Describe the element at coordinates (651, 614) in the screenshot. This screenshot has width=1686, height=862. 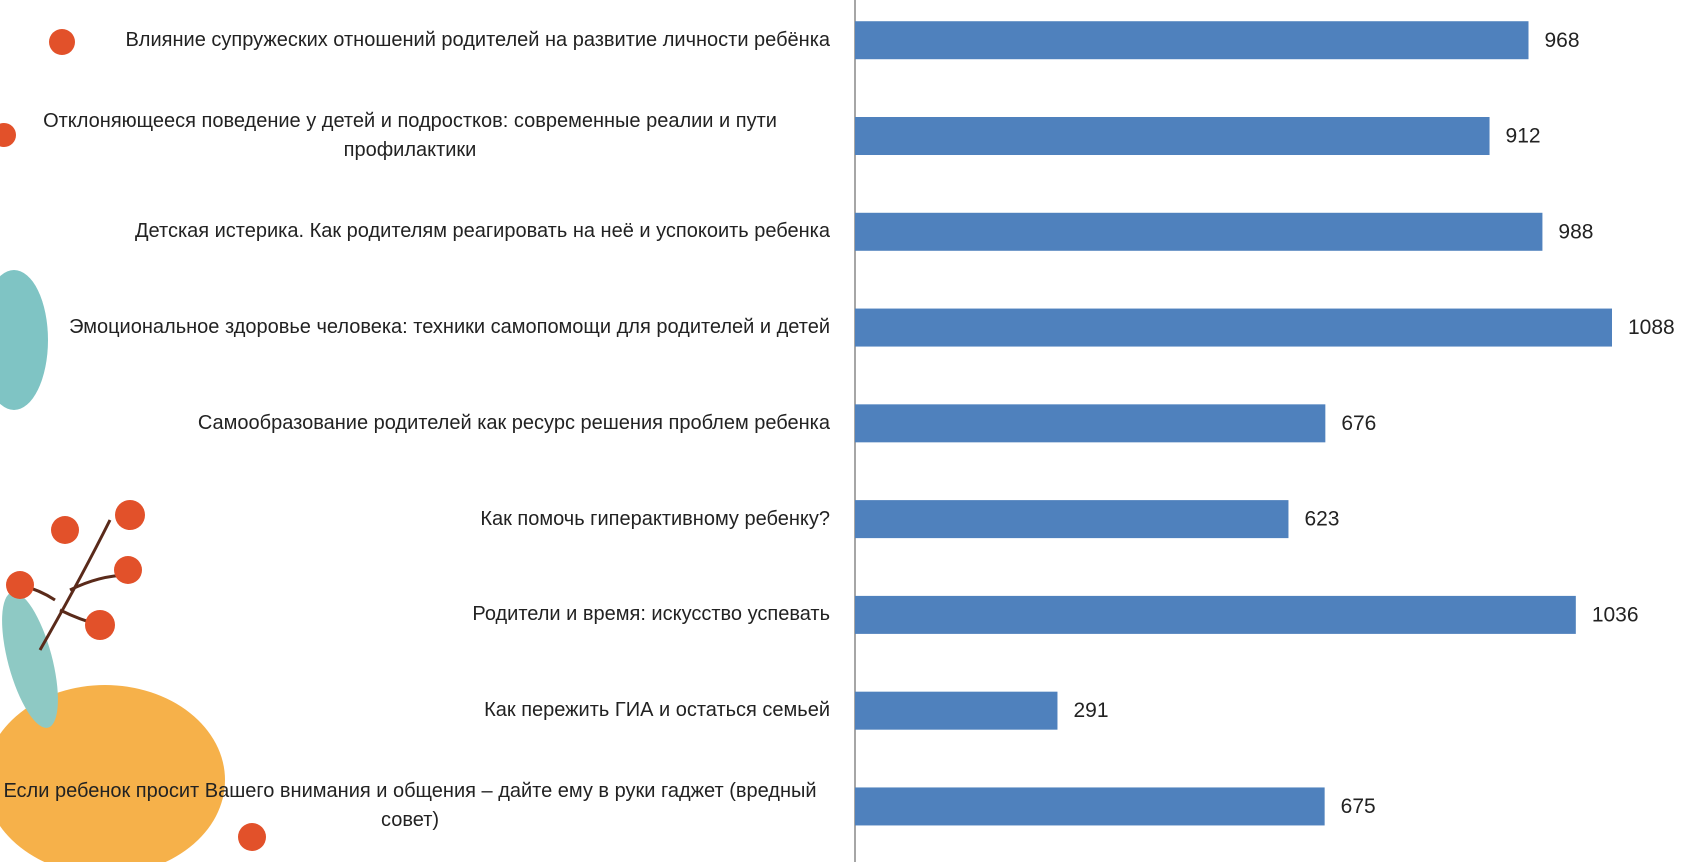
I see `category-text: Родители и время: искусство успевать` at that location.